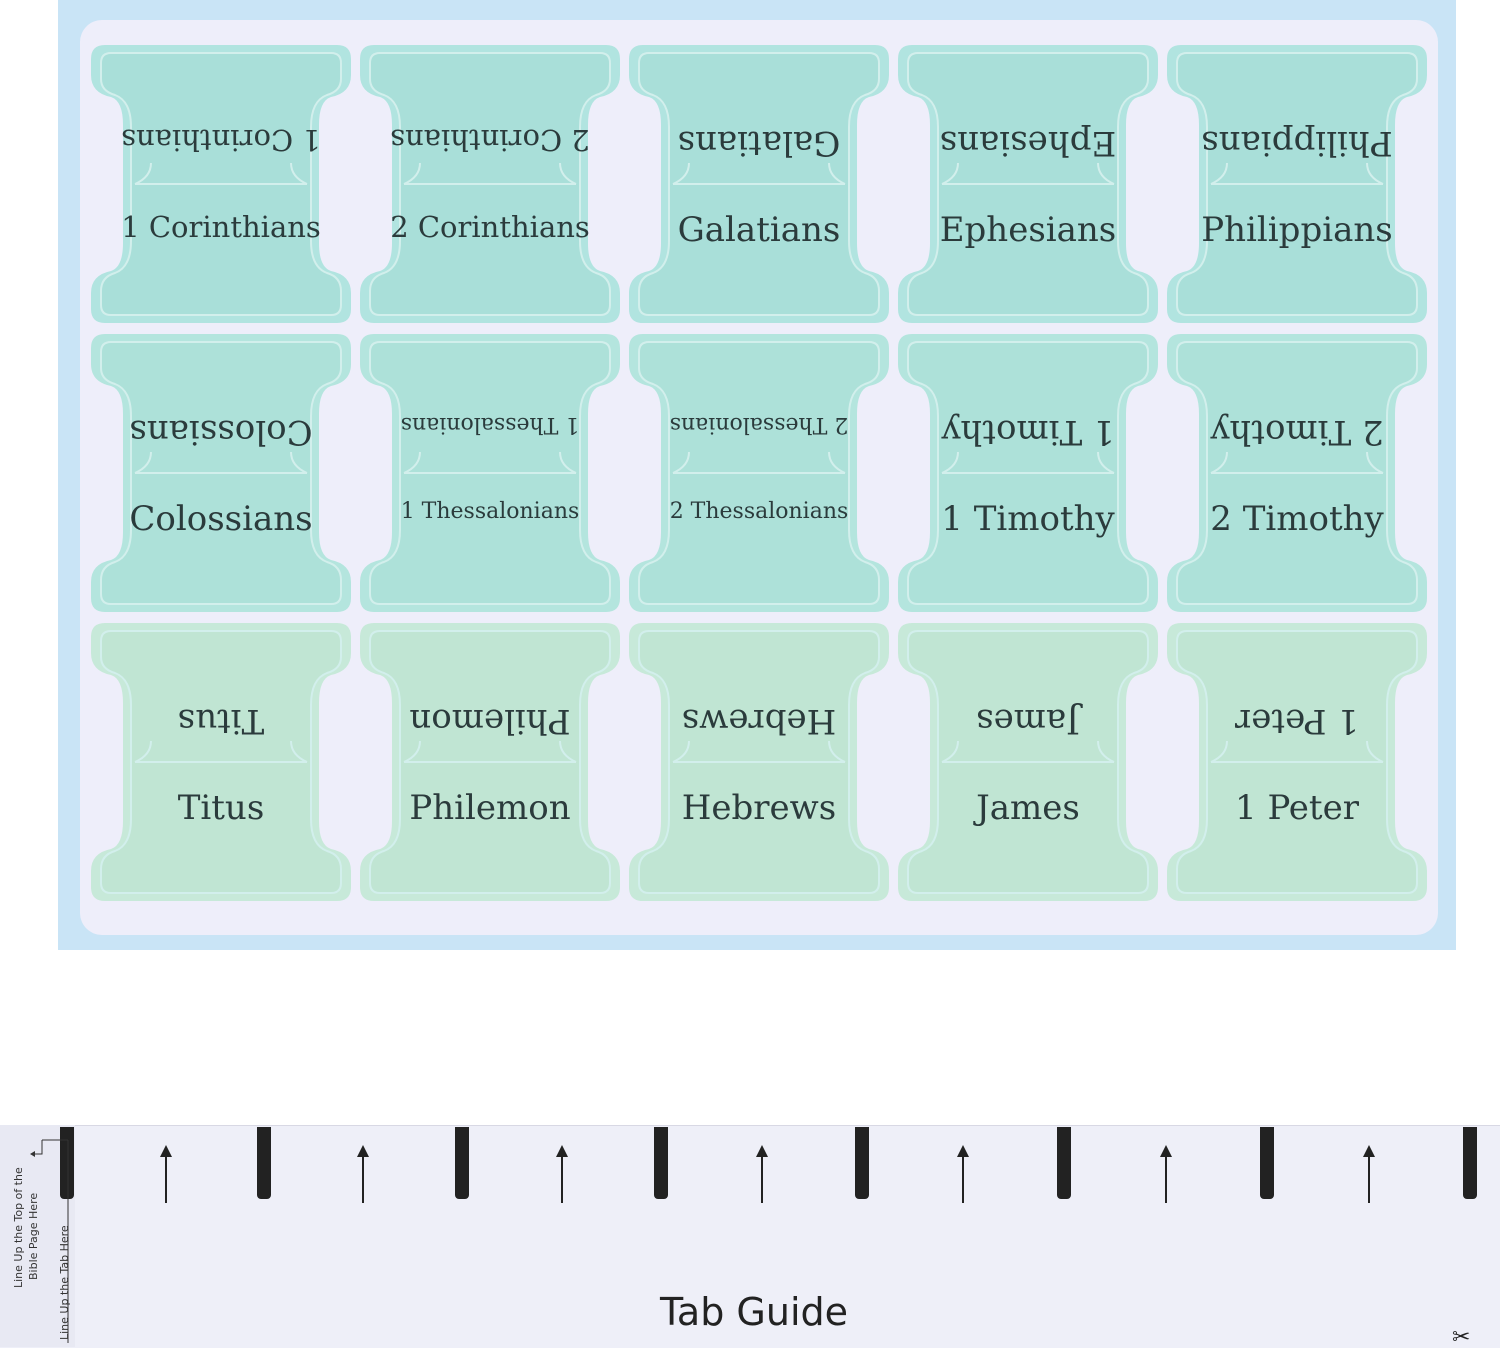 This screenshot has width=1500, height=1350. What do you see at coordinates (759, 143) in the screenshot?
I see `tab-label-inverted: Galatians` at bounding box center [759, 143].